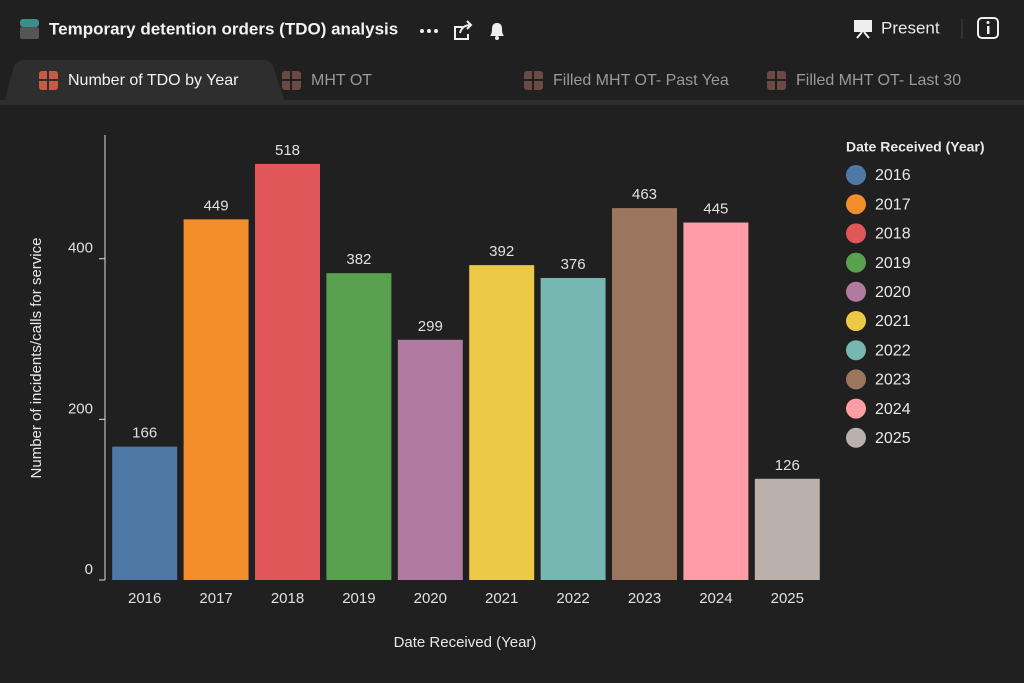  Describe the element at coordinates (893, 380) in the screenshot. I see `legend-label: 2023` at that location.